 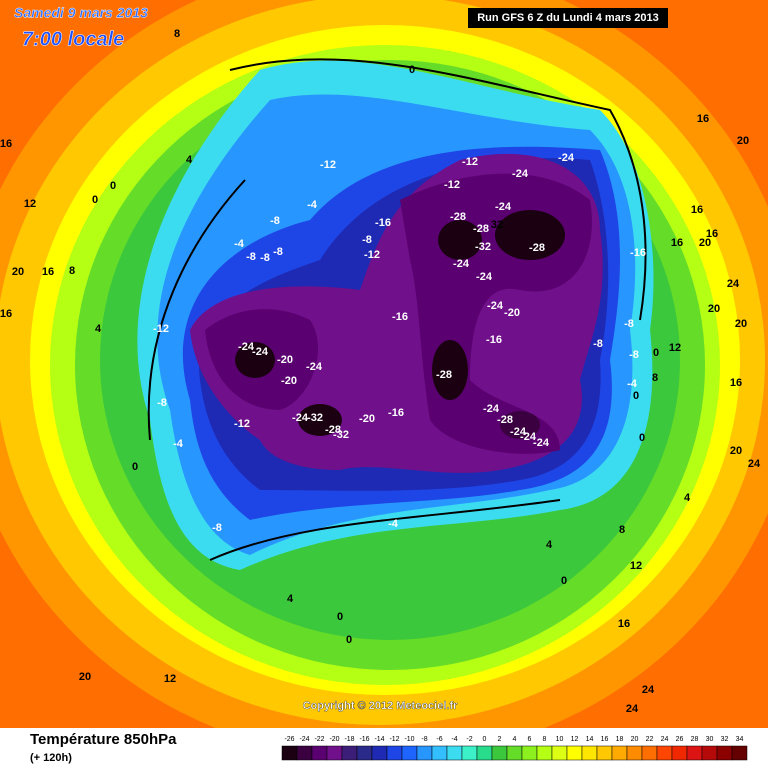 What do you see at coordinates (289, 739) in the screenshot?
I see `colorbar-label: -26` at bounding box center [289, 739].